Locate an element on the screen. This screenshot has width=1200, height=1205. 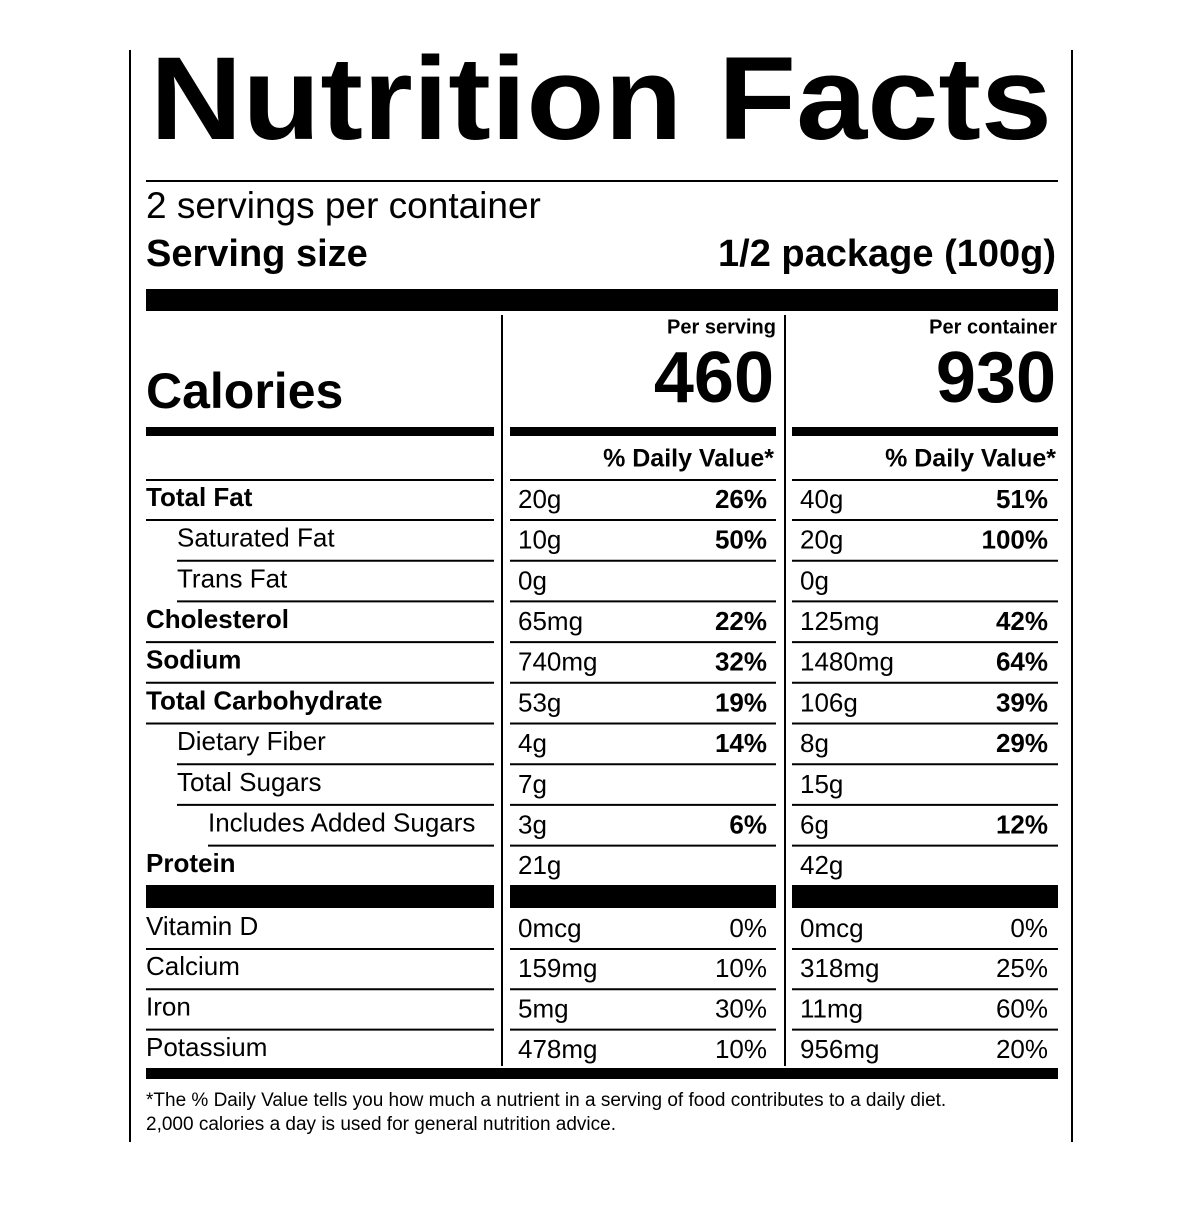
servings-per-container: 2 servings per container is located at coordinates (343, 205).